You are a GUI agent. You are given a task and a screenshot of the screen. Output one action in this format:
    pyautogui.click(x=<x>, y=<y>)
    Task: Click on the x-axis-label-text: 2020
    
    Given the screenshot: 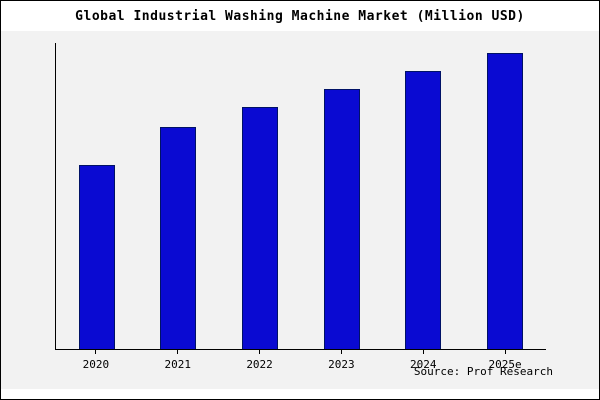 What is the action you would take?
    pyautogui.click(x=96, y=364)
    